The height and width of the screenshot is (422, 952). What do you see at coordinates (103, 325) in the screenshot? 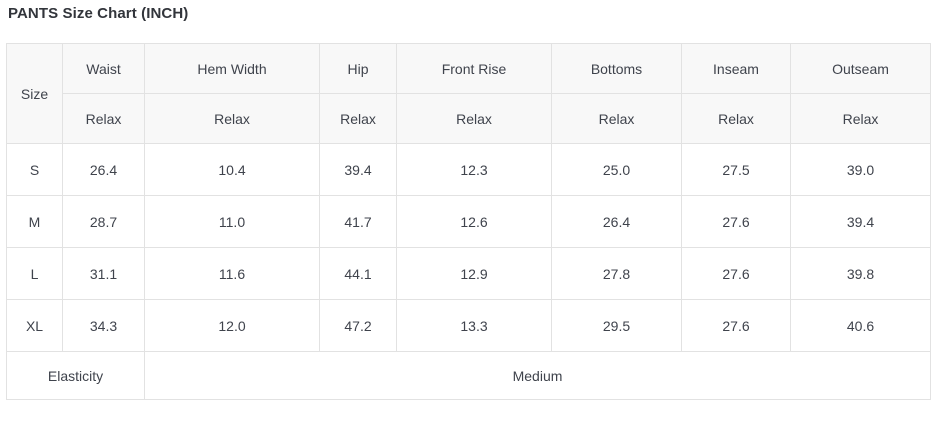
I see `table-cell: 34.3` at bounding box center [103, 325].